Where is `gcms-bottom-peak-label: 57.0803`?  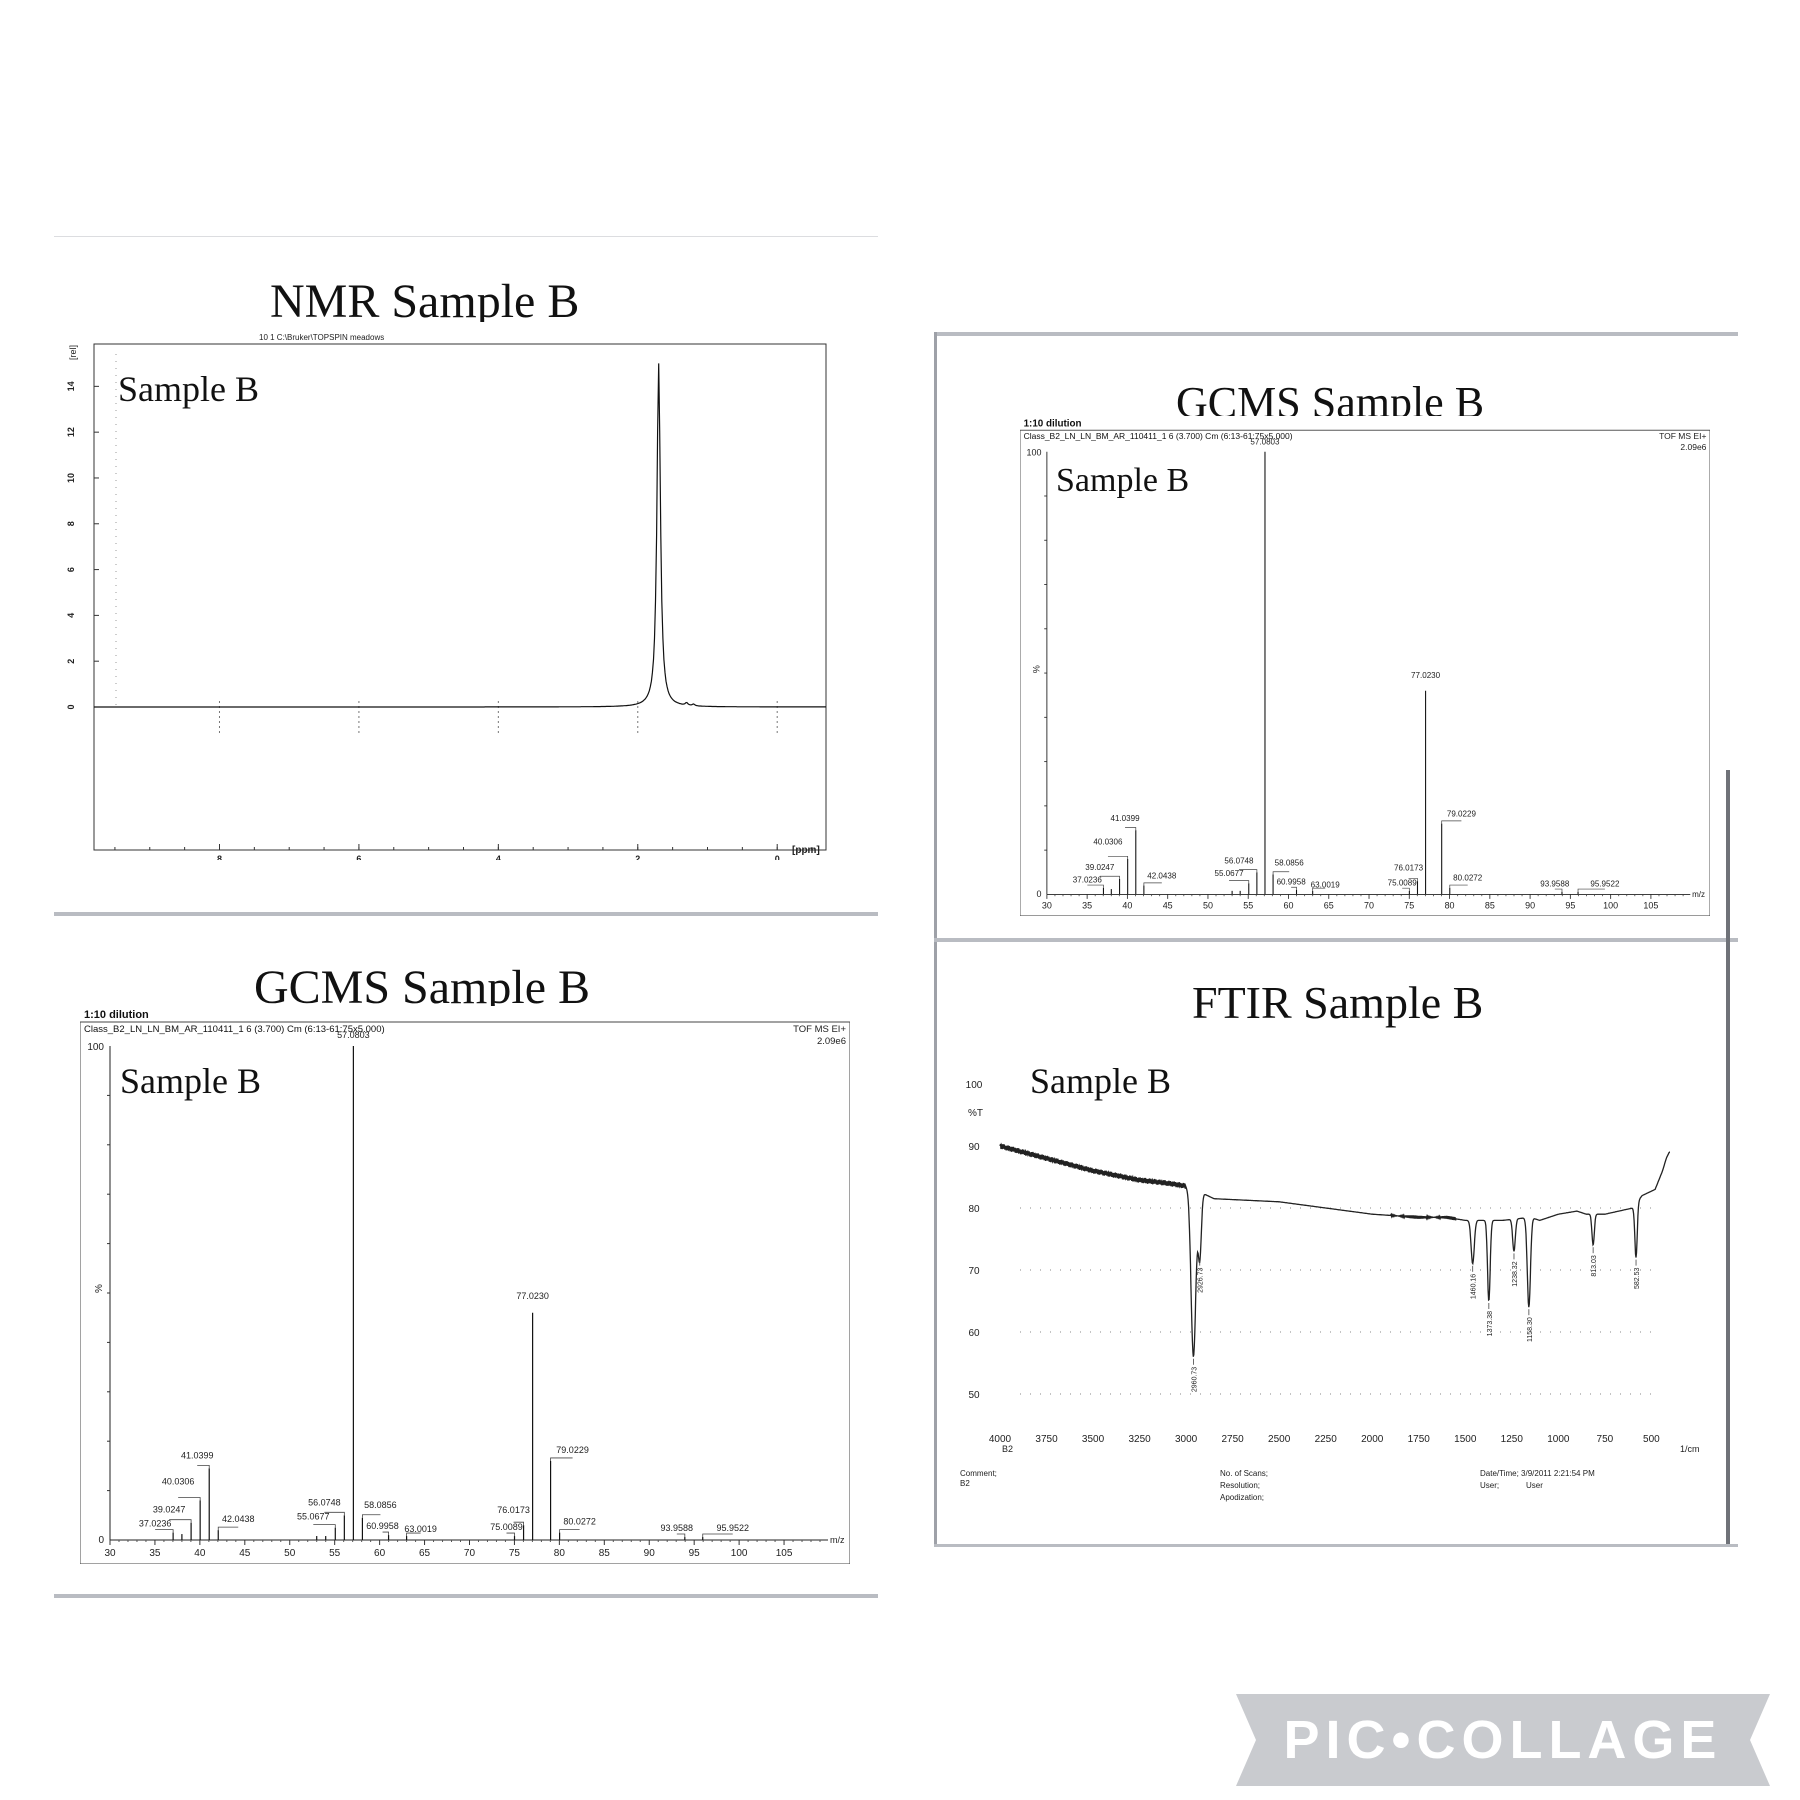
gcms-bottom-peak-label: 57.0803 is located at coordinates (353, 1035).